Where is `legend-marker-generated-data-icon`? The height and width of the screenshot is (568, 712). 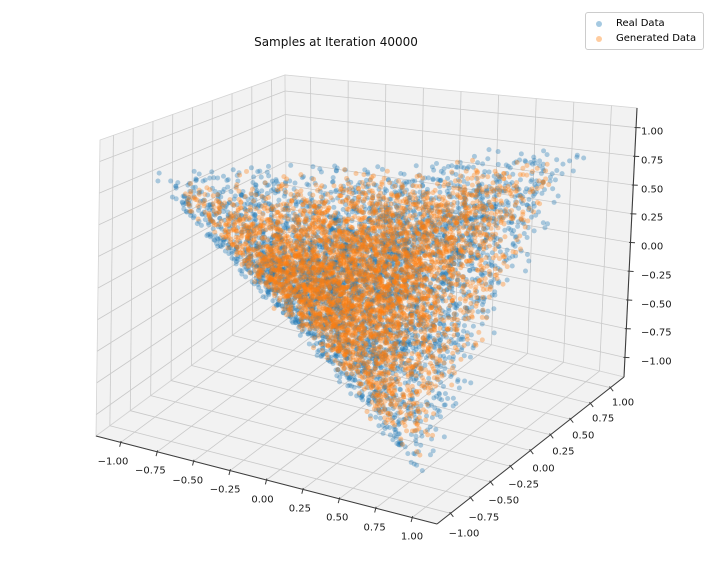 legend-marker-generated-data-icon is located at coordinates (599, 38).